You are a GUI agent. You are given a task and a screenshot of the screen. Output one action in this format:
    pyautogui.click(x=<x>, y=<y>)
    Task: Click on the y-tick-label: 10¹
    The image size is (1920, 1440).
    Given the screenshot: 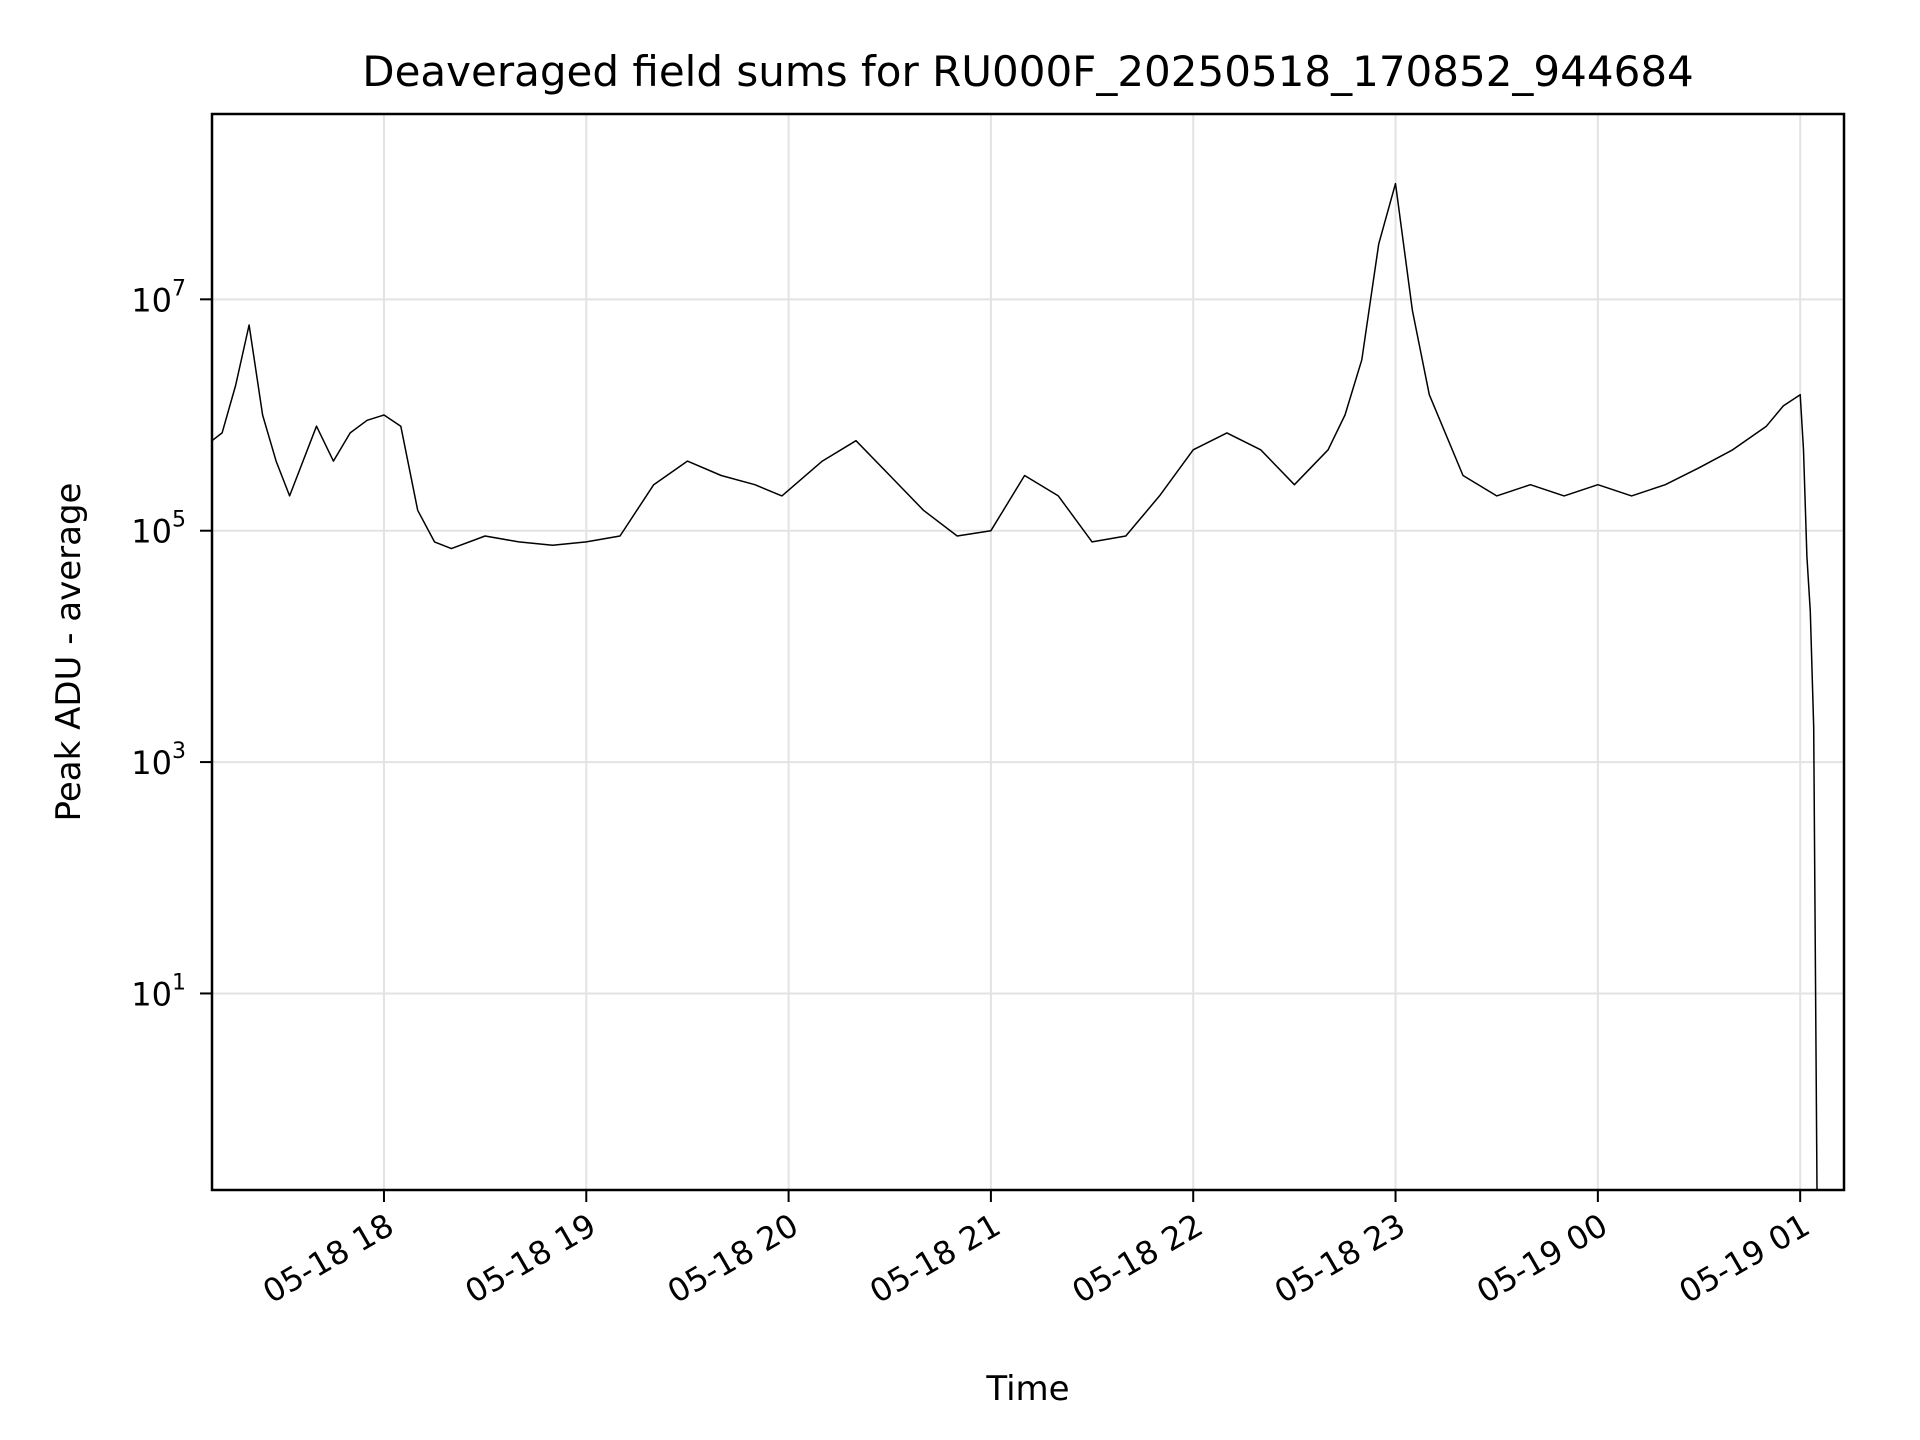 What is the action you would take?
    pyautogui.click(x=158, y=991)
    